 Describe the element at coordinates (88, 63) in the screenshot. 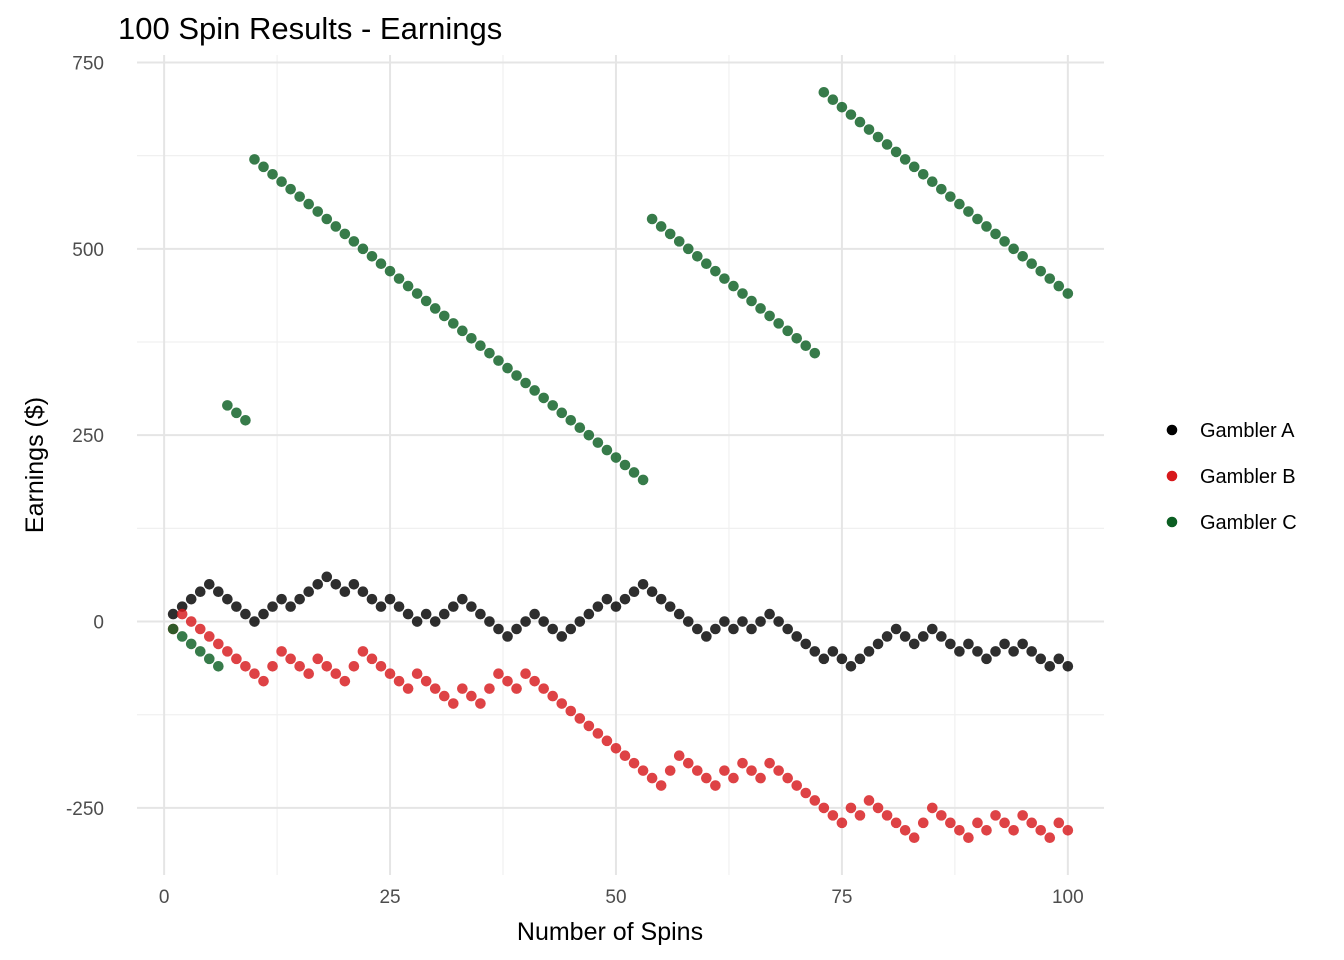

I see `y-tick-label: 750` at that location.